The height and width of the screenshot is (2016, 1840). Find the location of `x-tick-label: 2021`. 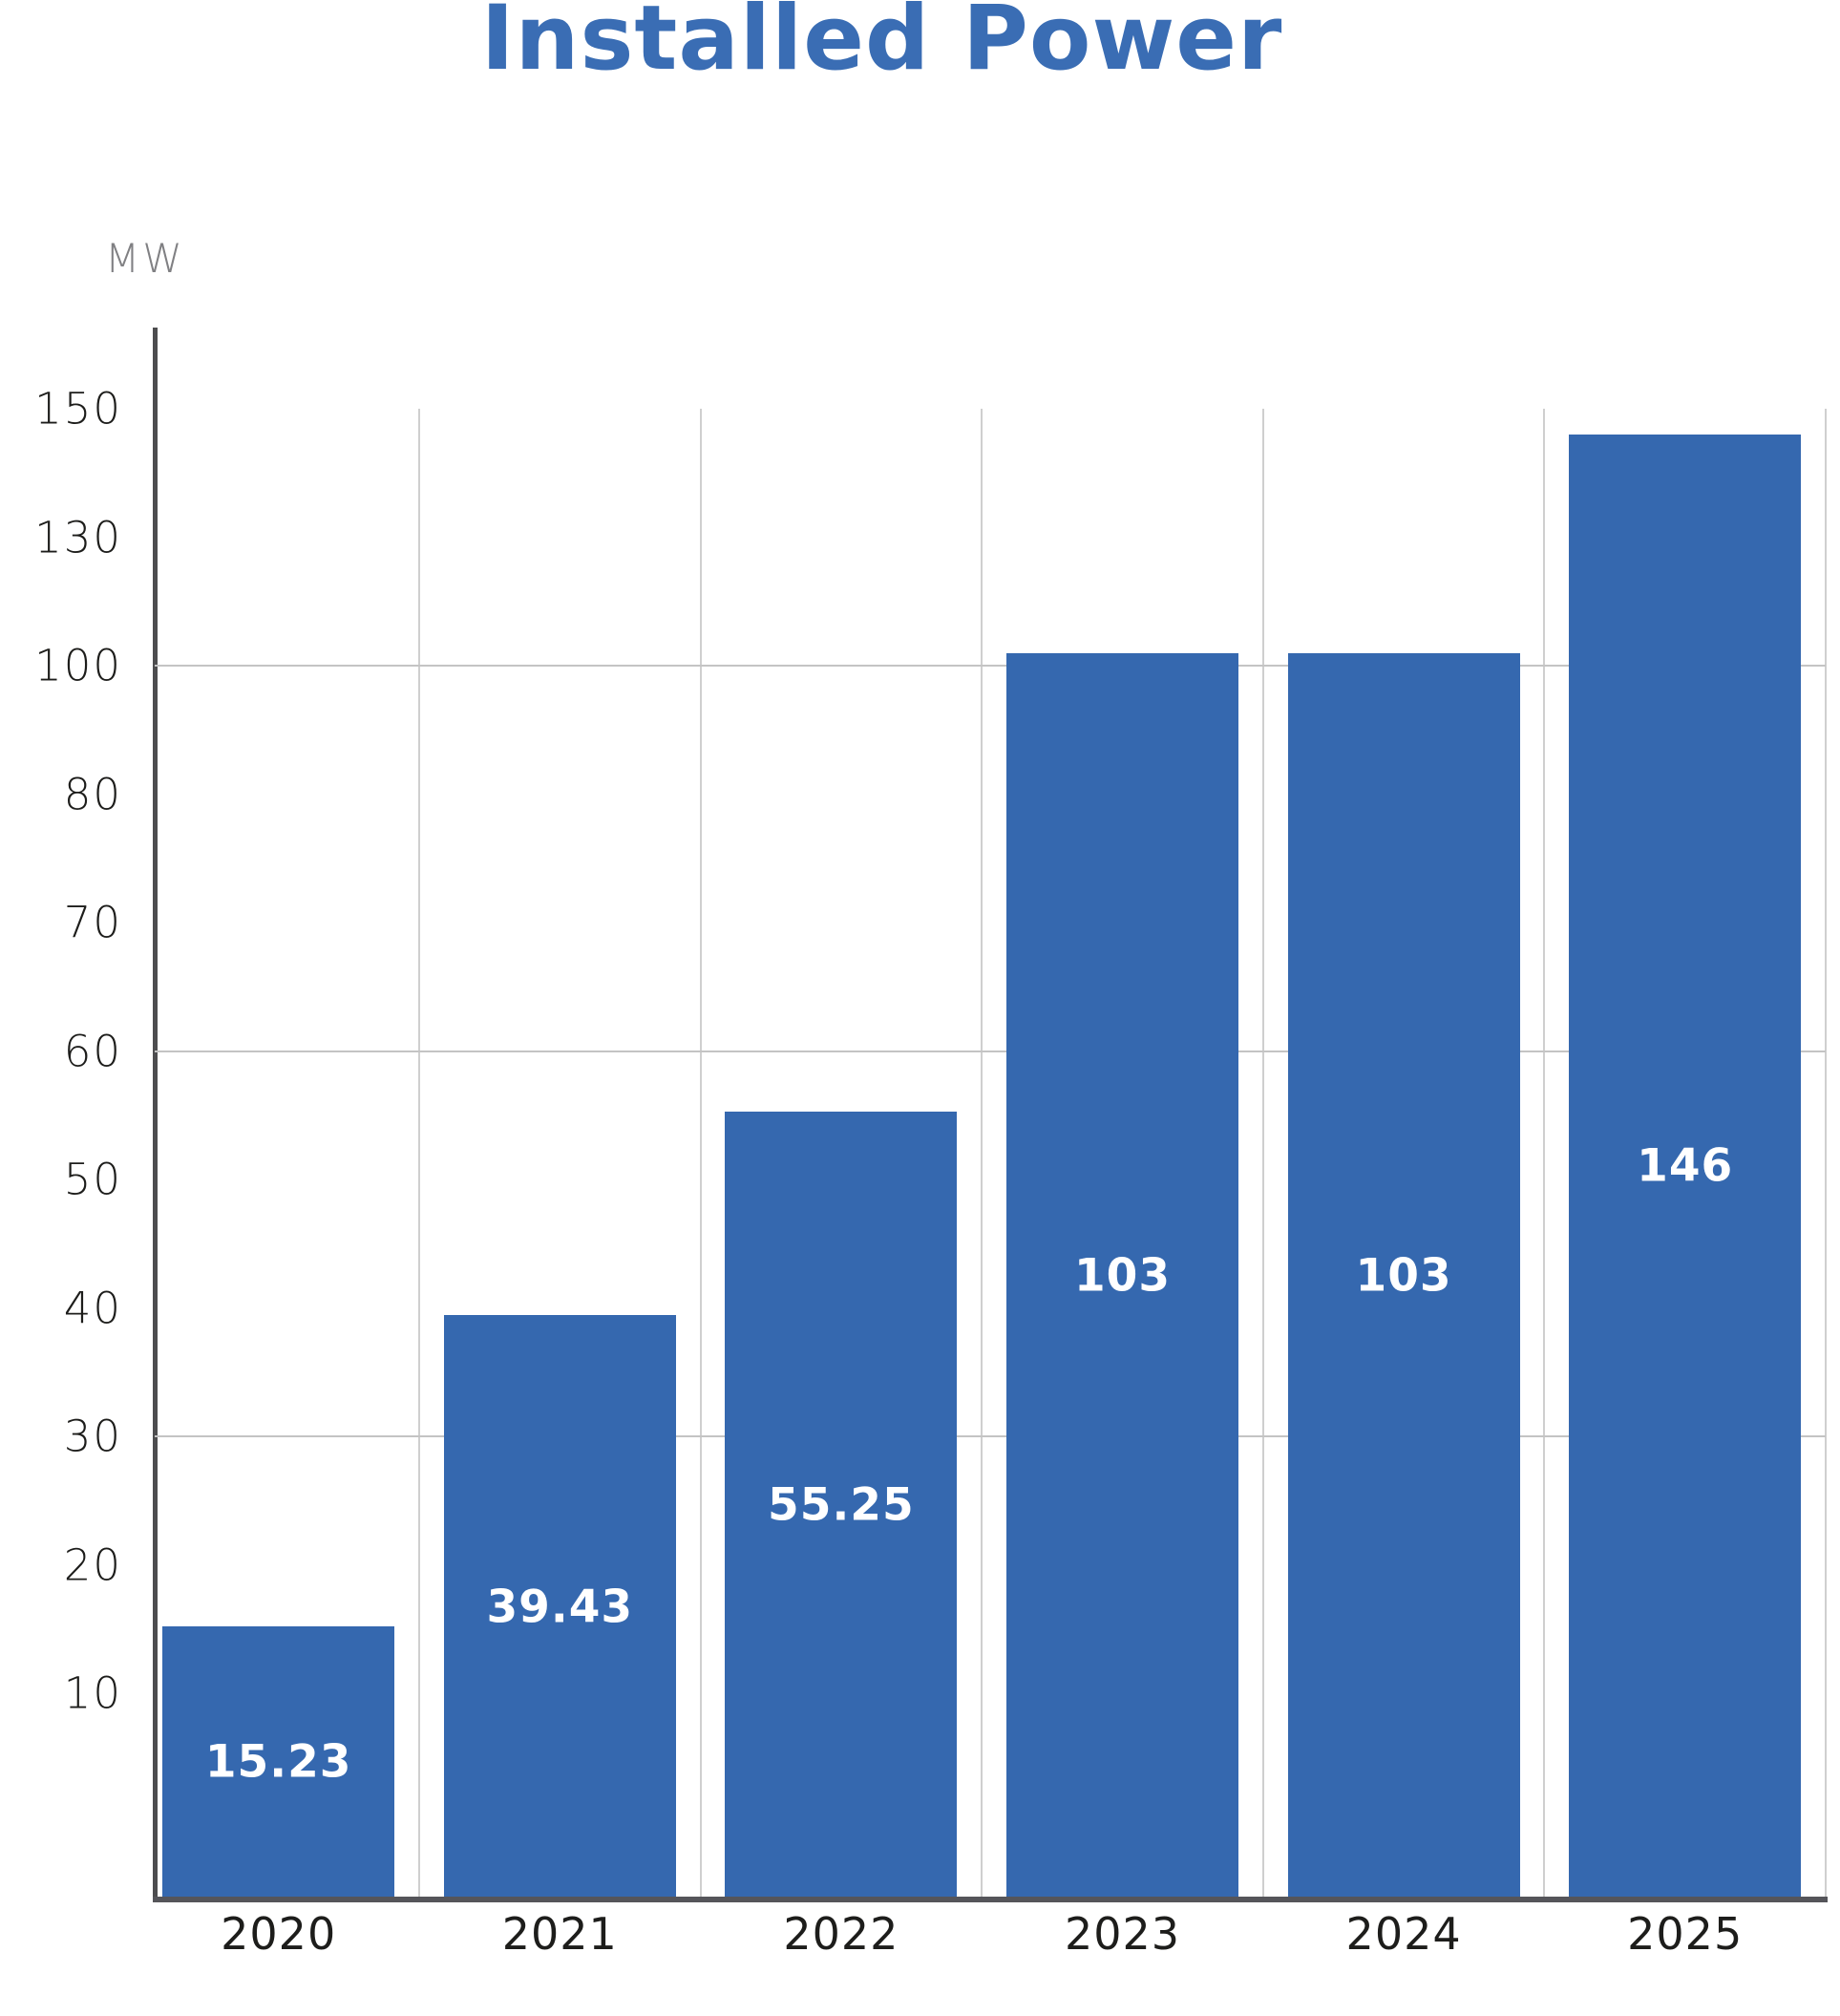

x-tick-label: 2021 is located at coordinates (559, 1934).